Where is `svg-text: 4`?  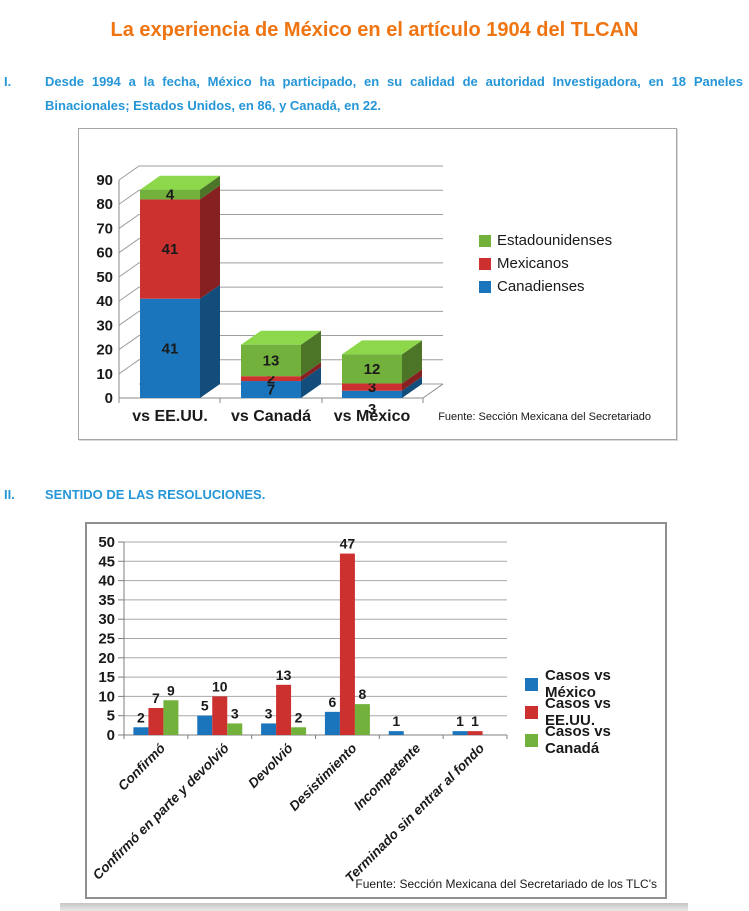
svg-text: 4 is located at coordinates (170, 195).